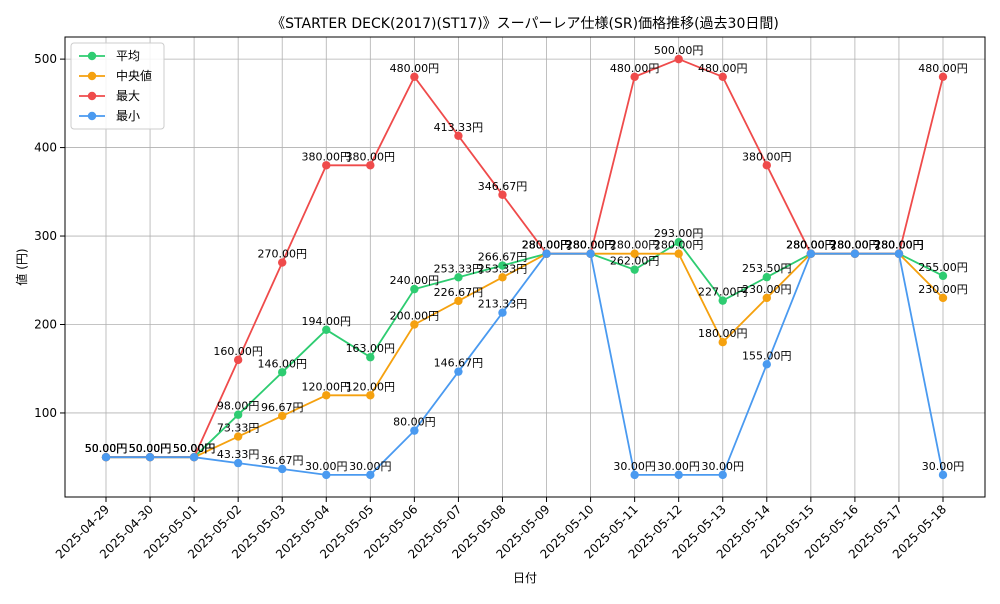 The image size is (1000, 604). I want to click on data-label: 346.67円, so click(503, 186).